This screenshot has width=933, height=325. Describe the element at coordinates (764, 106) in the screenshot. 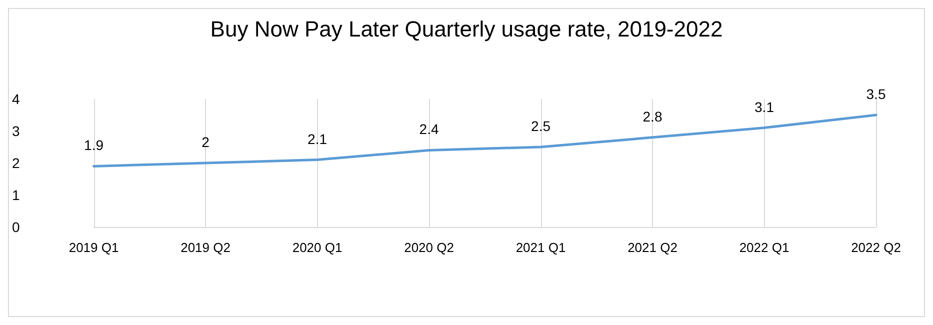

I see `data-label: 3.1` at that location.